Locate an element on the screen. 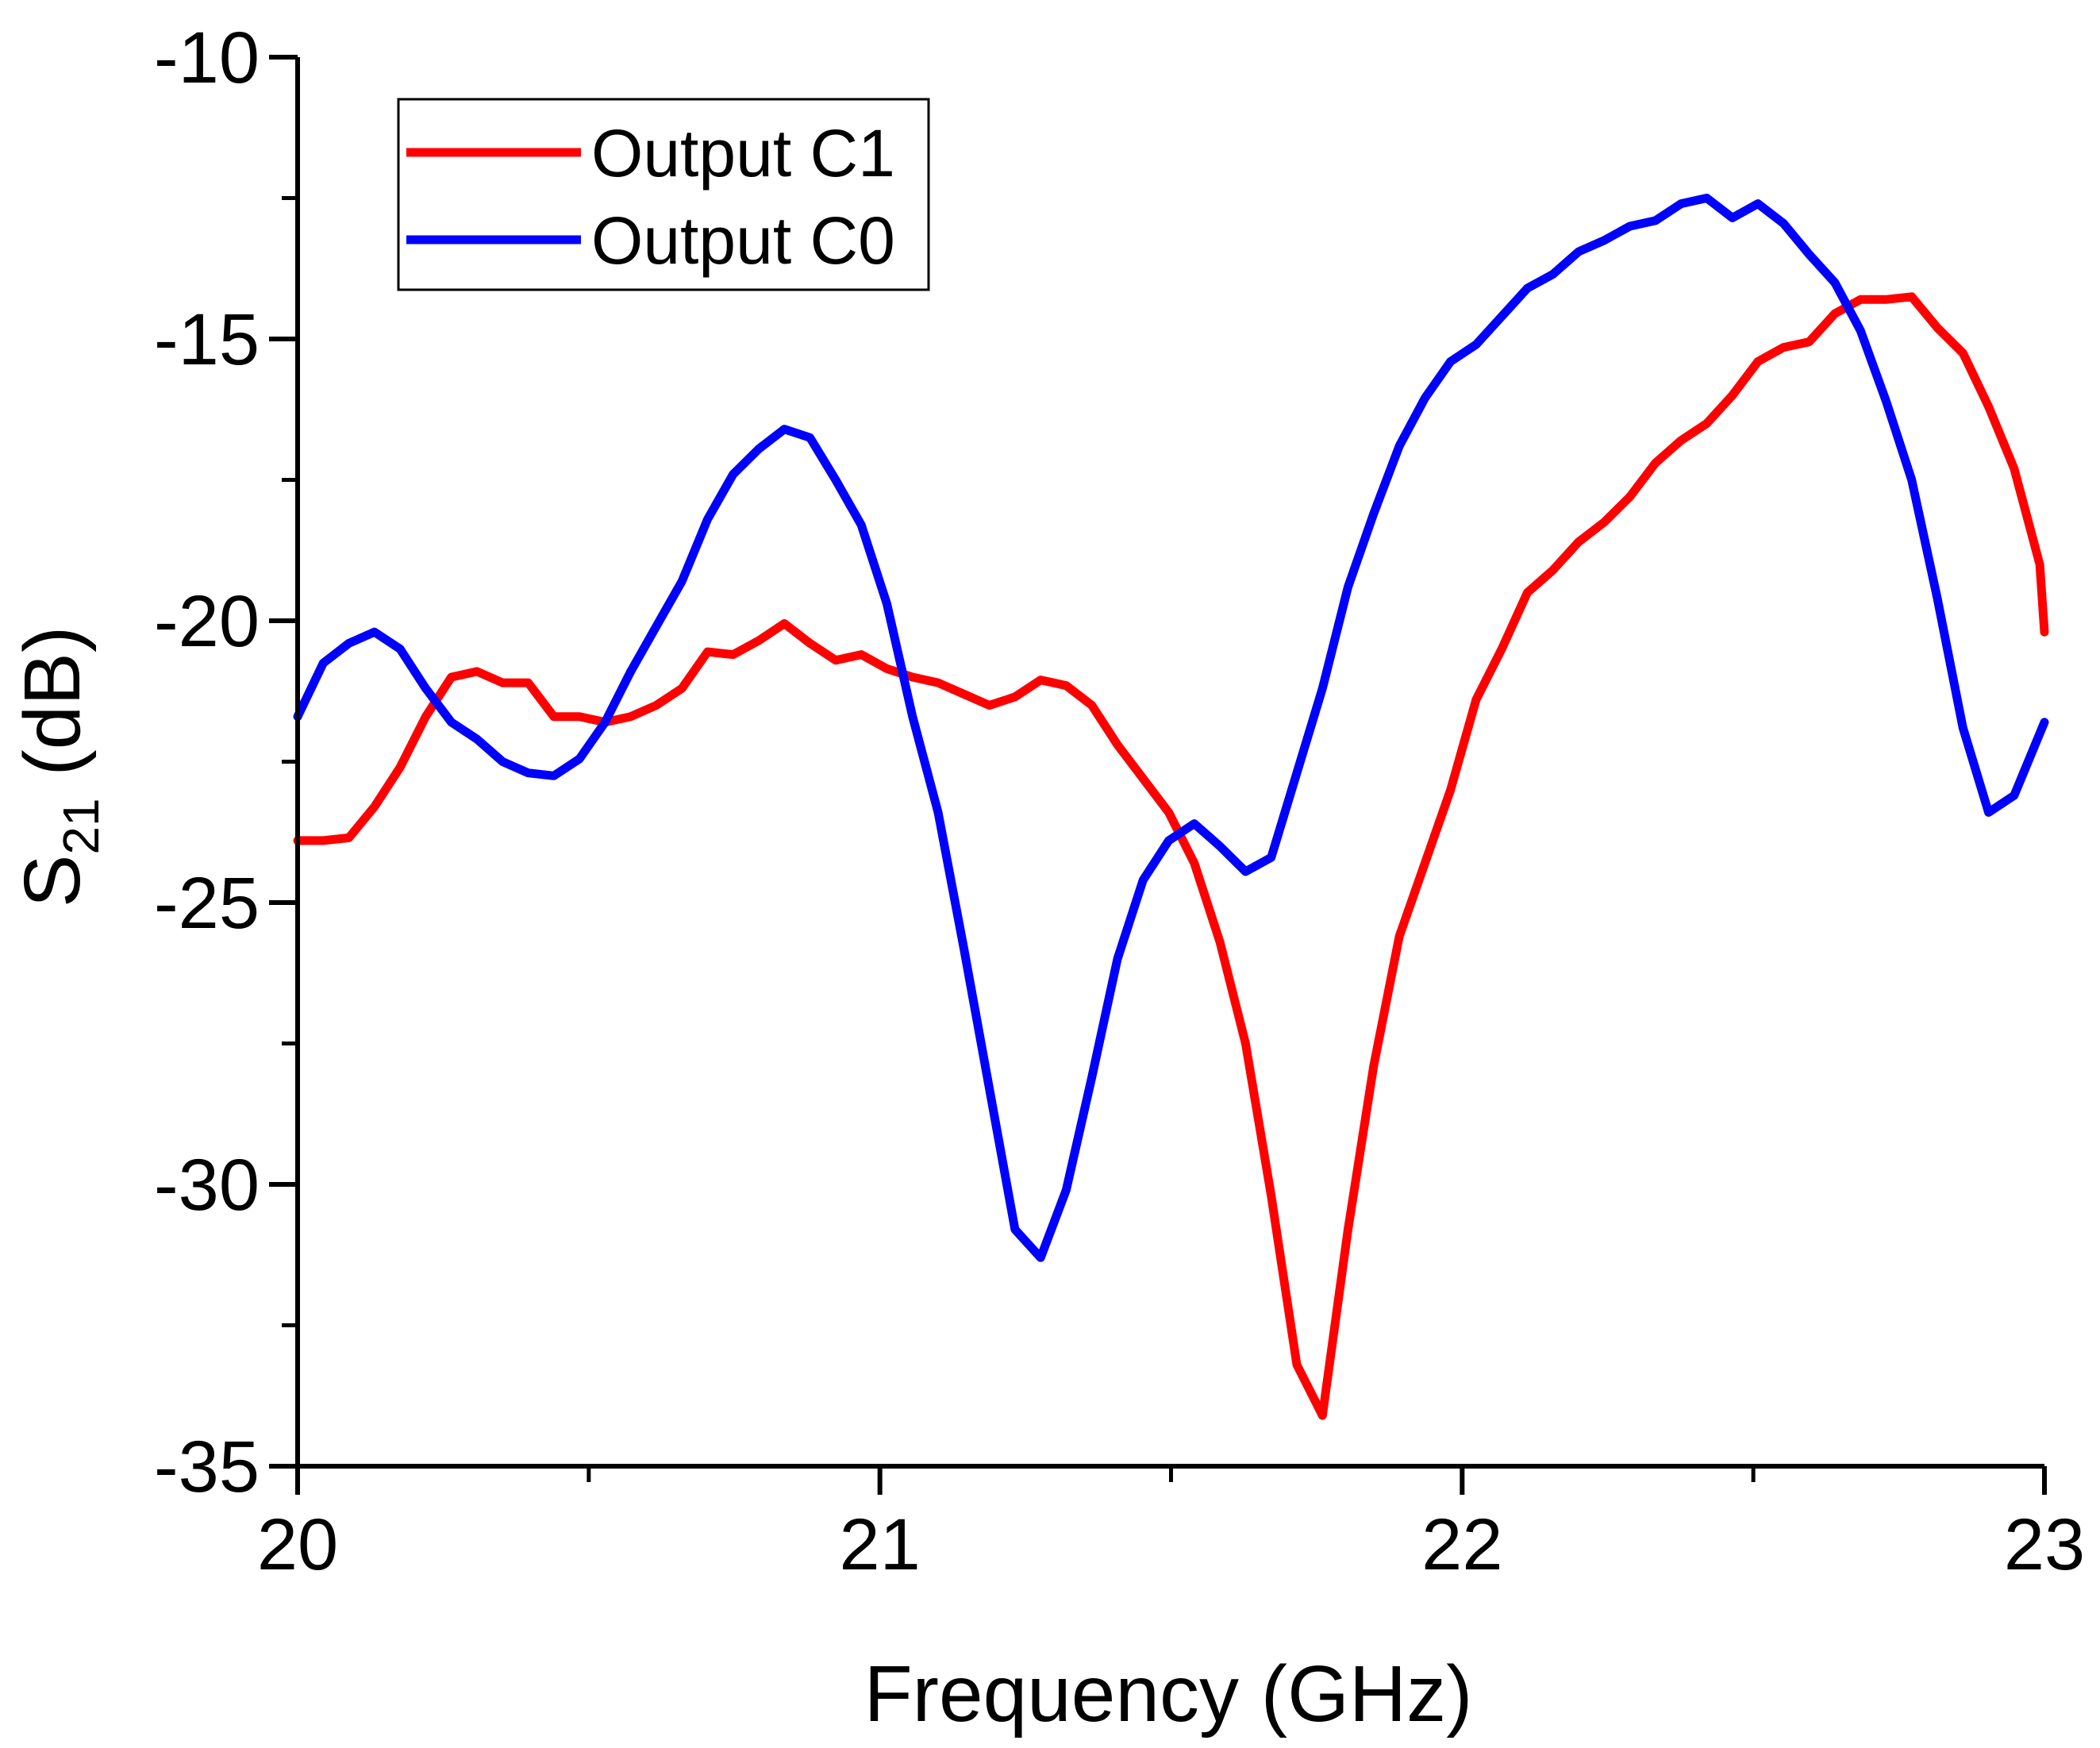  y-axis-title-main: S is located at coordinates (52, 881).